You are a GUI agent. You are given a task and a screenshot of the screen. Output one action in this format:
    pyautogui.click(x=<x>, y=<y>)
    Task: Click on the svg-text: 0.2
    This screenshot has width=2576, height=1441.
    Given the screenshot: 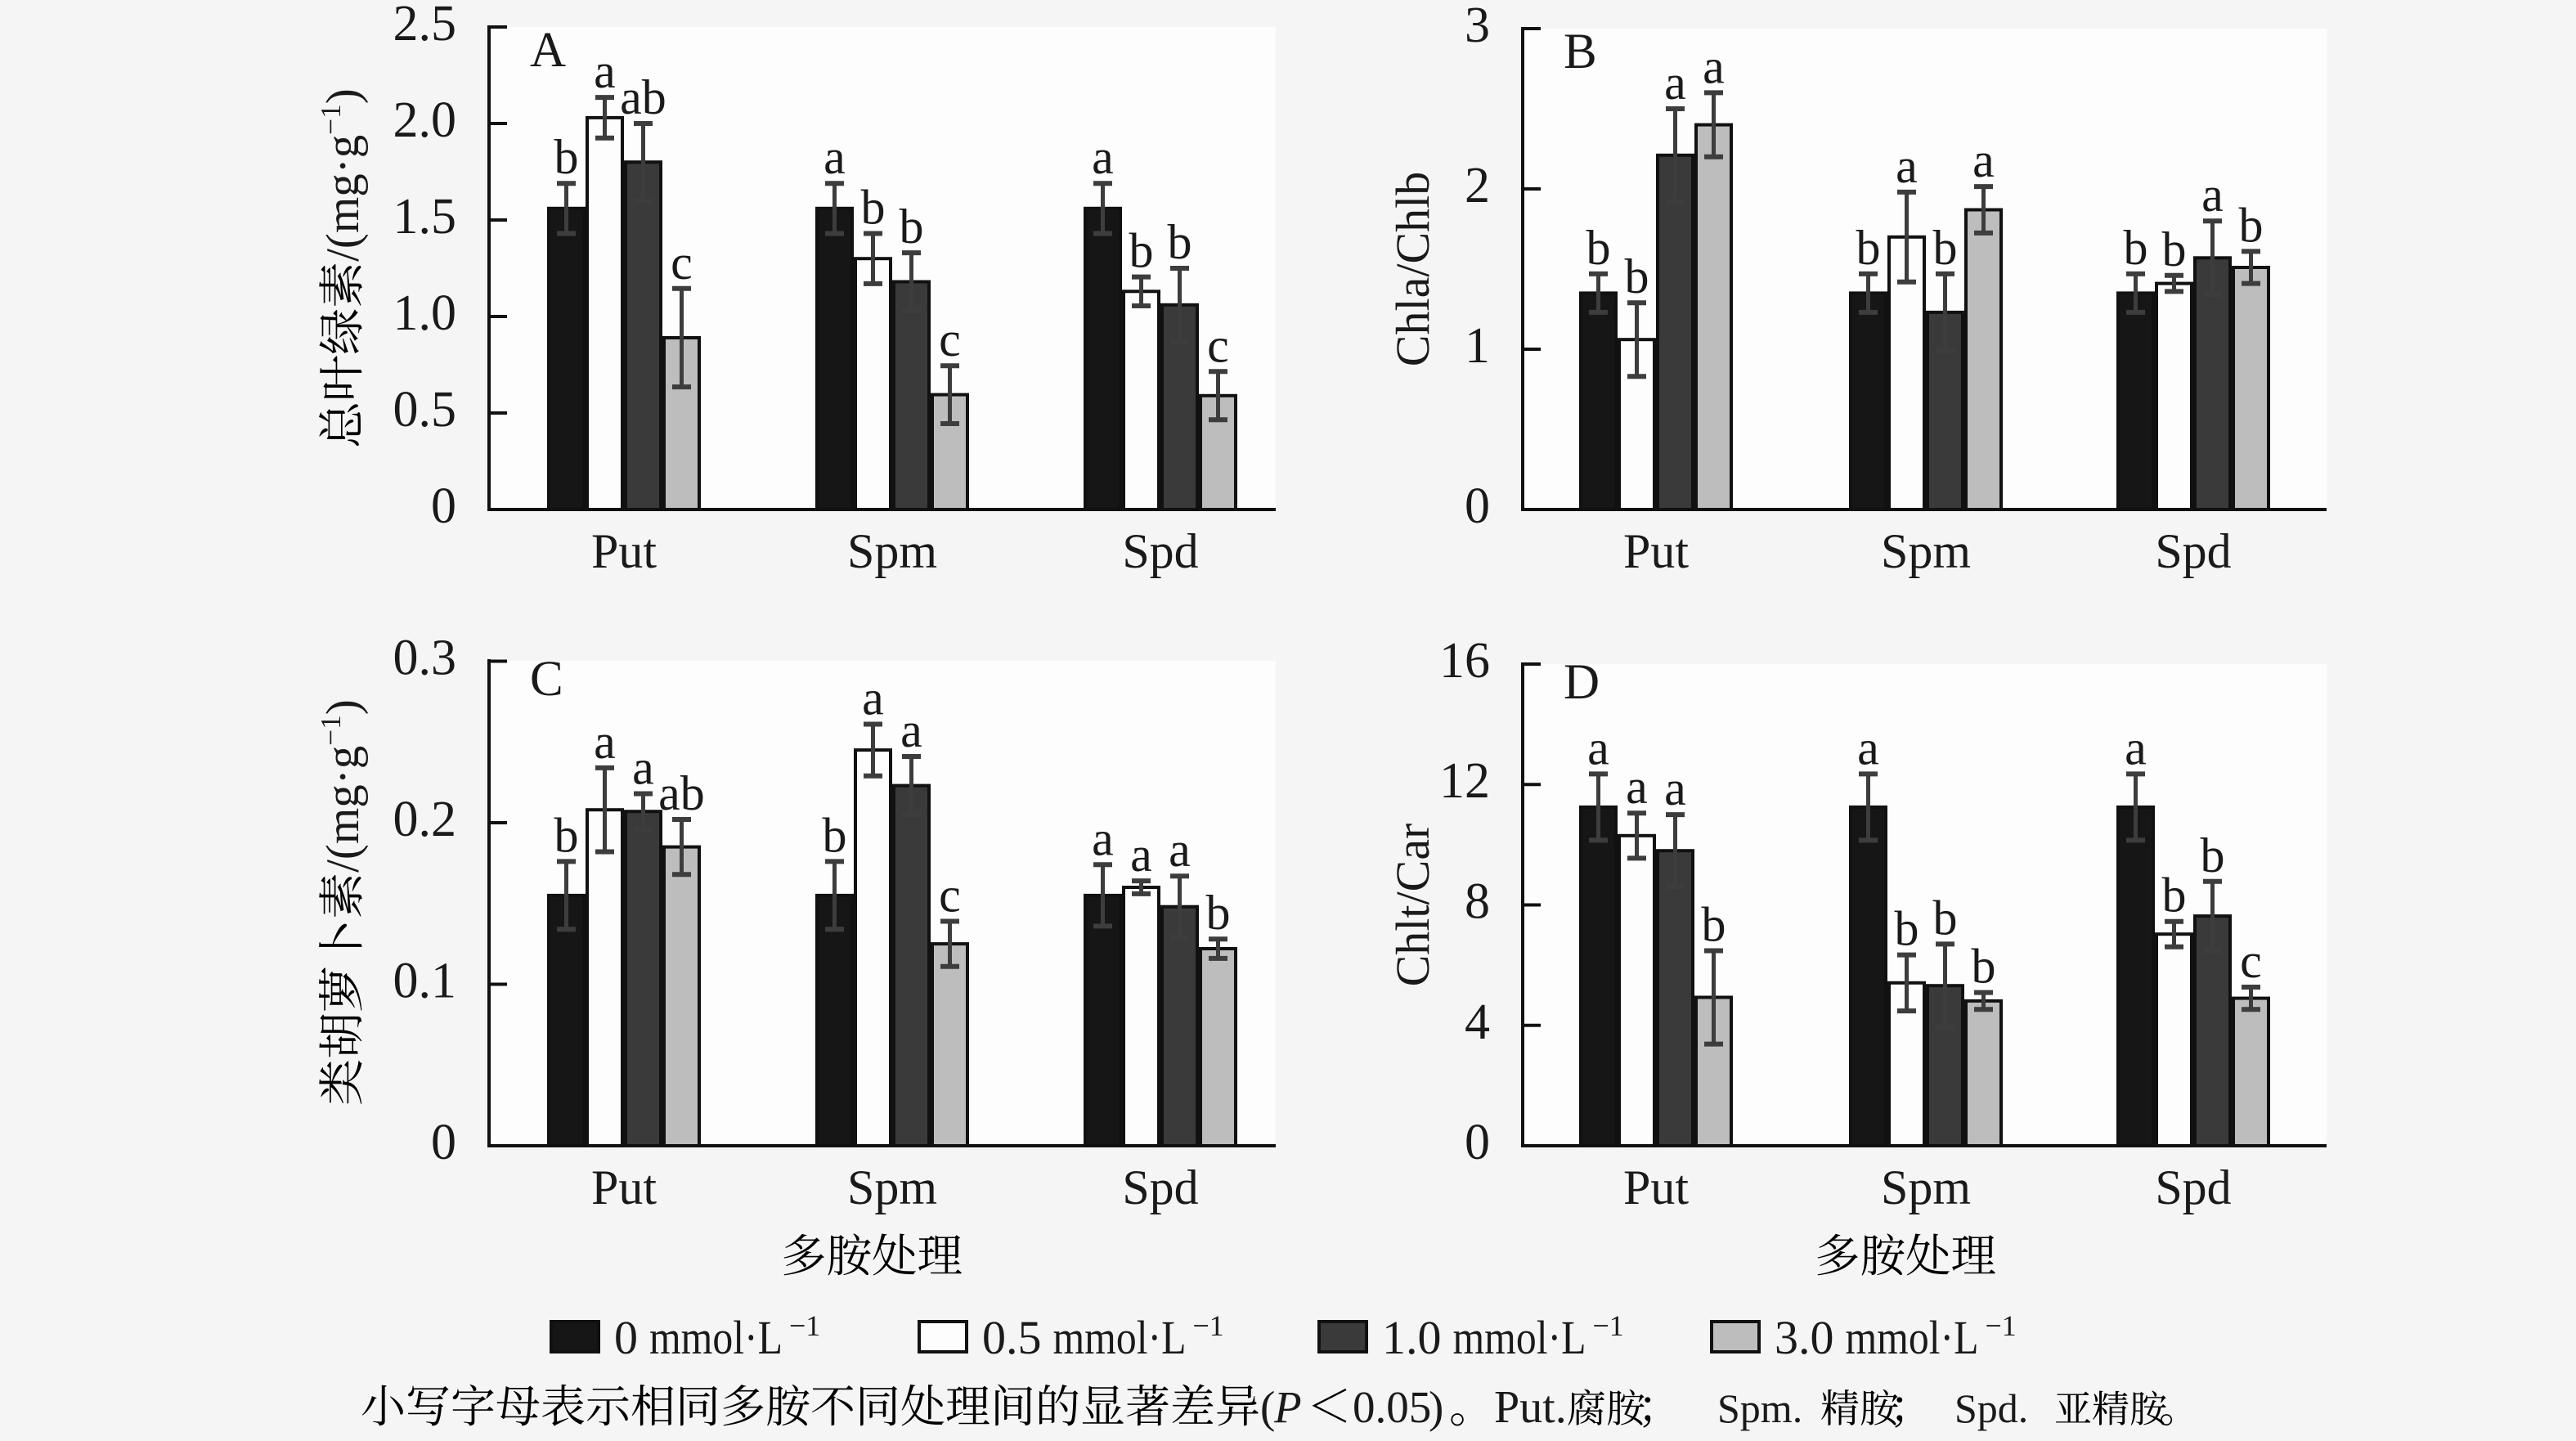 What is the action you would take?
    pyautogui.click(x=425, y=819)
    